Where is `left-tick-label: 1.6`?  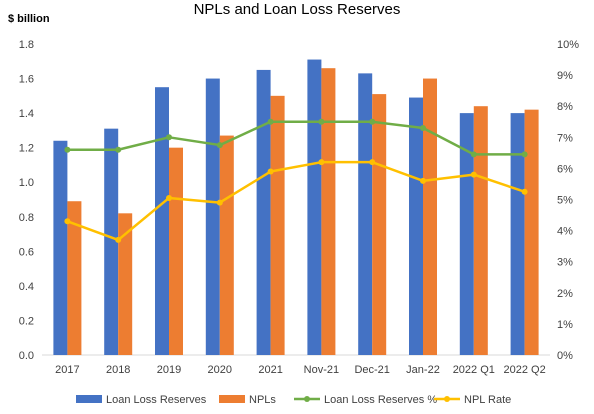 left-tick-label: 1.6 is located at coordinates (26, 80).